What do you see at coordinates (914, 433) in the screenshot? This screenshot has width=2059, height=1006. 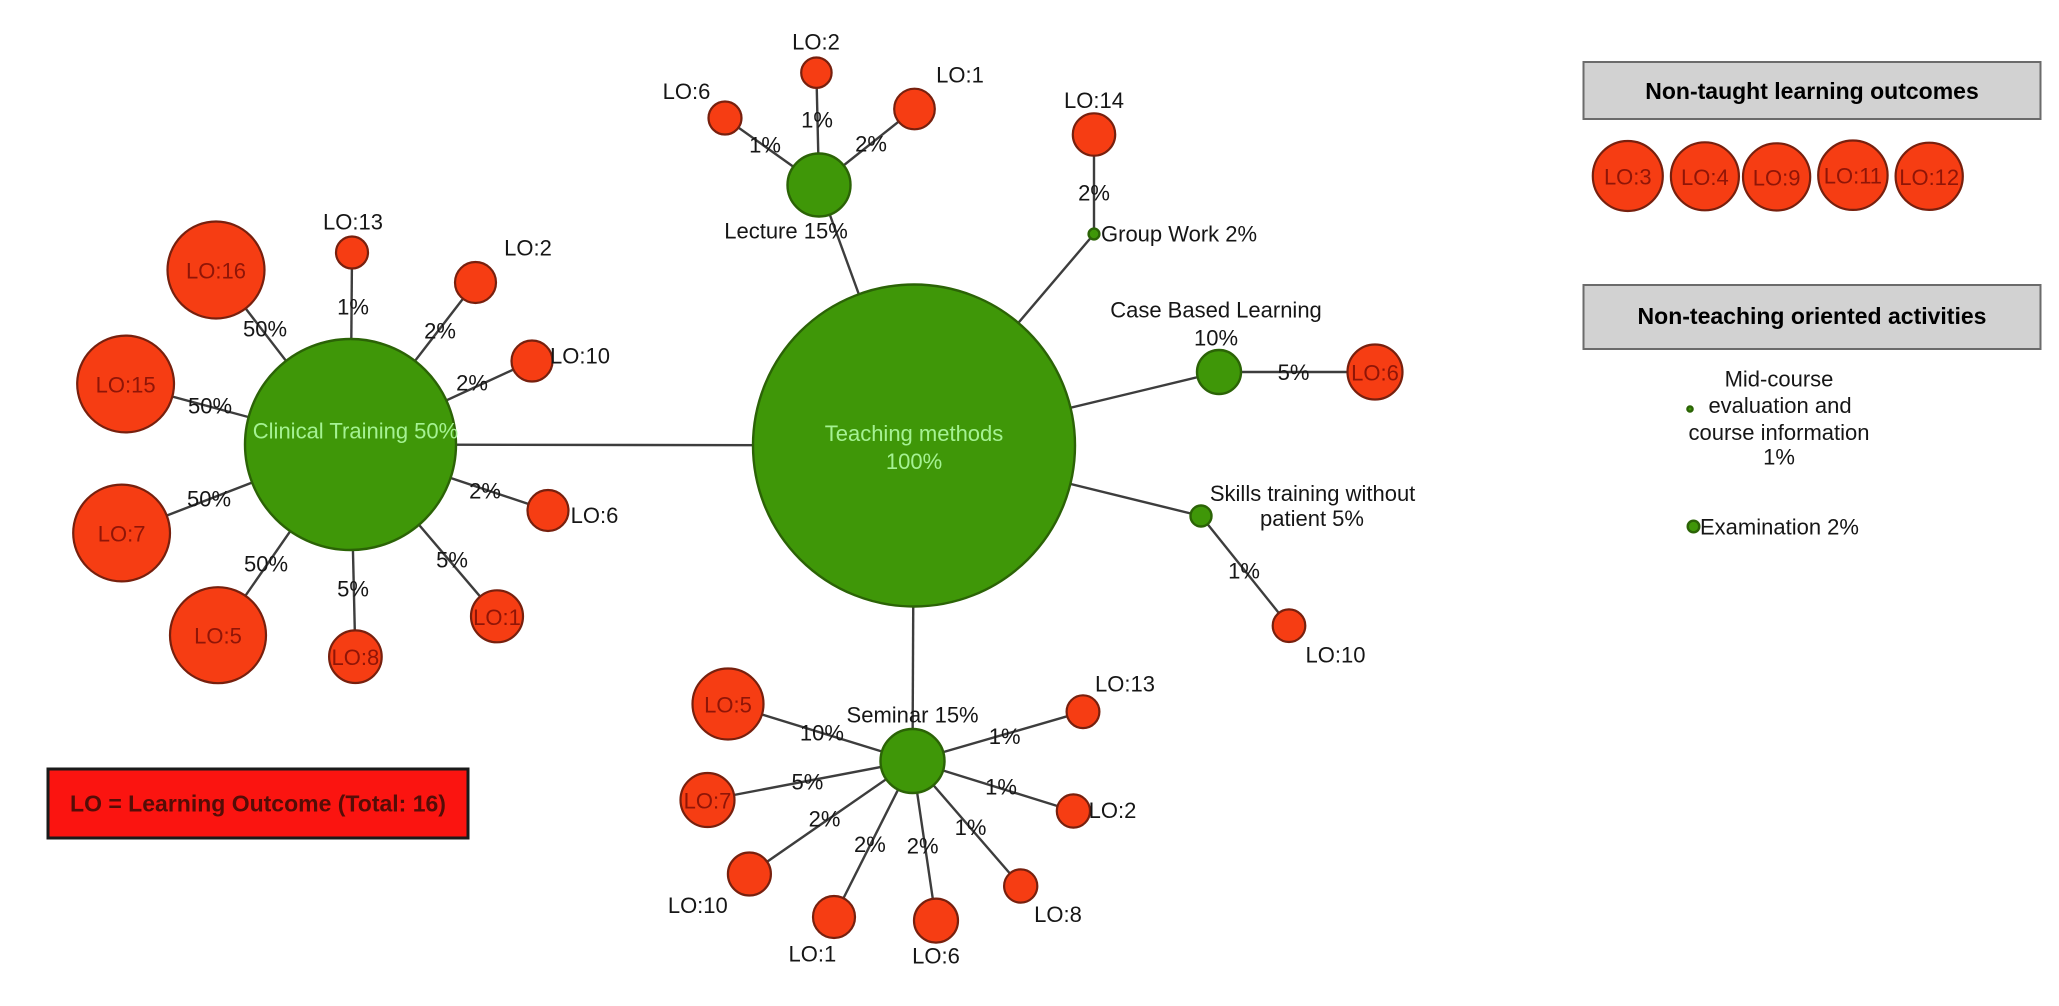 I see `svg-text: Teaching methods` at bounding box center [914, 433].